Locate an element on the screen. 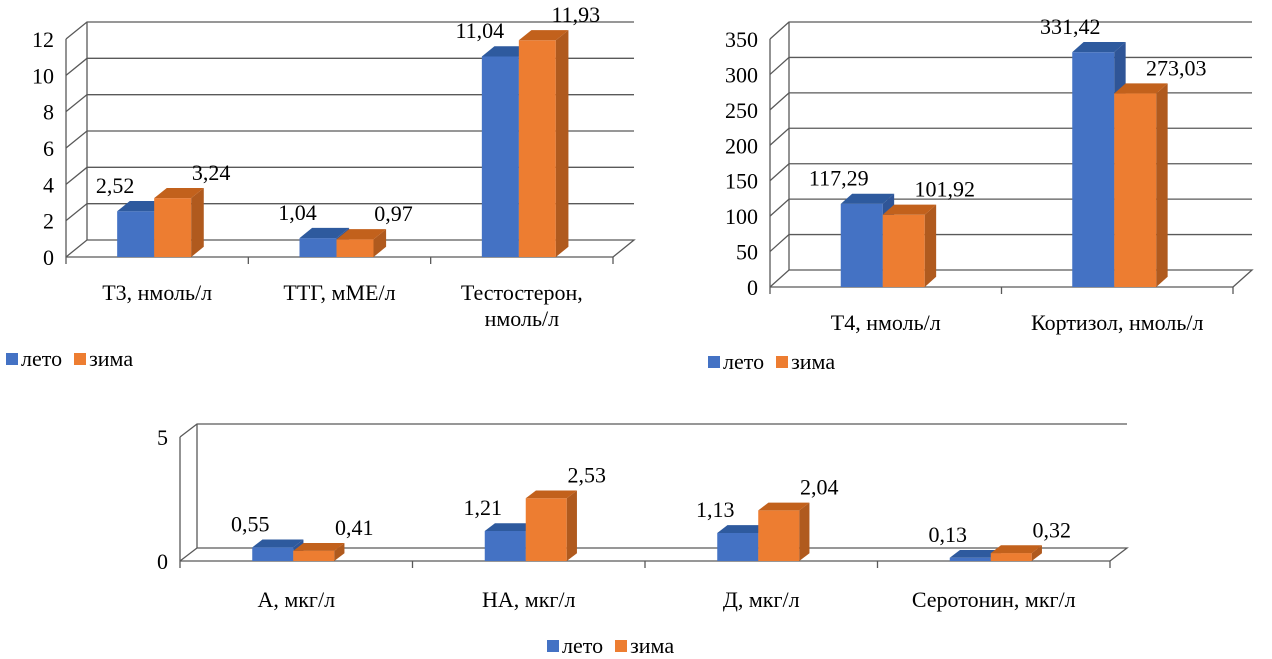 The height and width of the screenshot is (659, 1272). data-label: 1,04 is located at coordinates (297, 212).